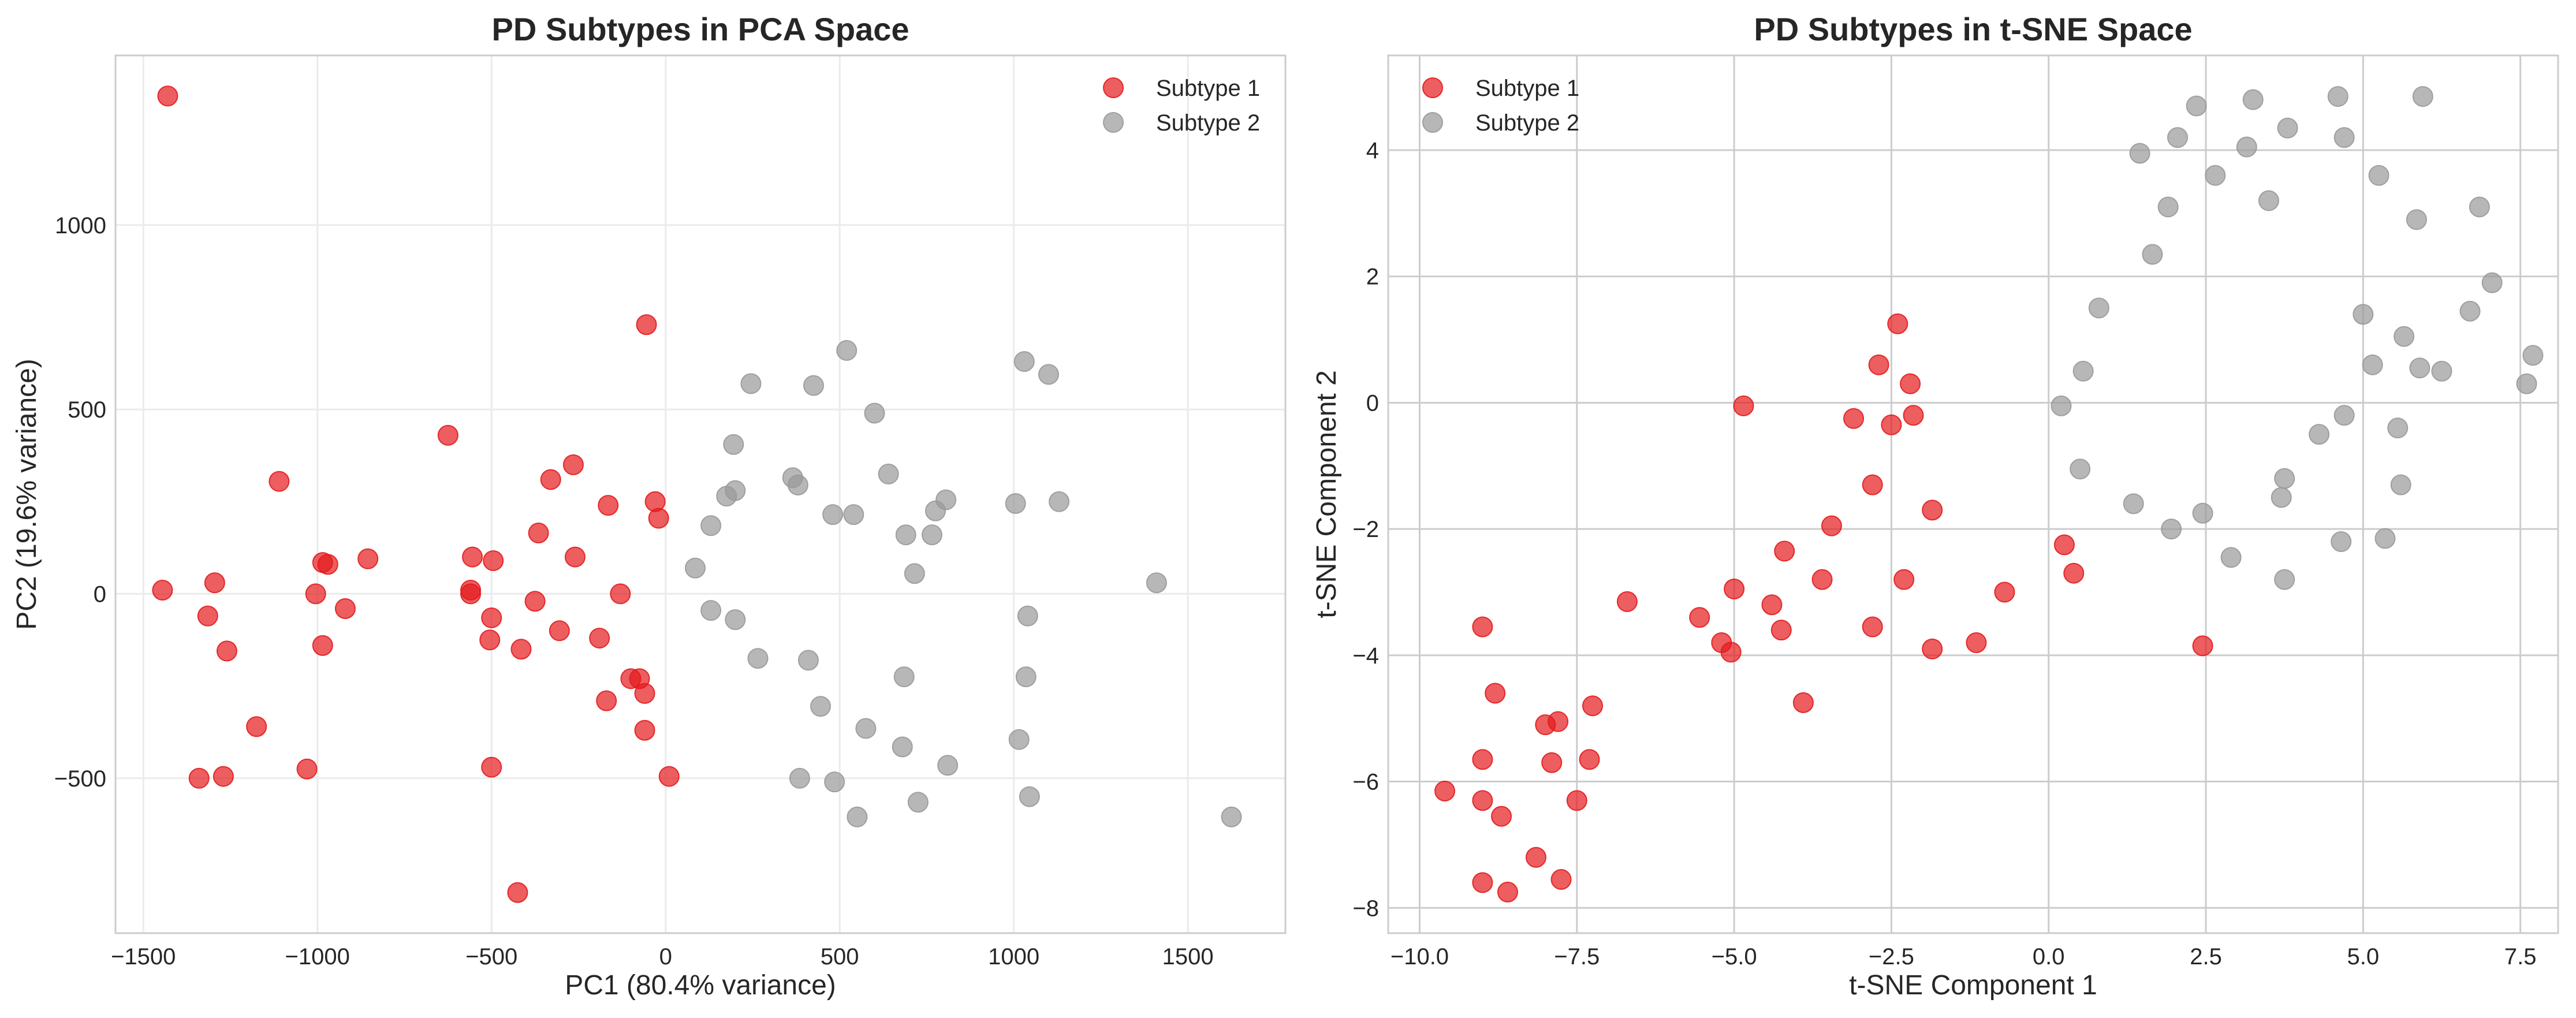  Describe the element at coordinates (2049, 956) in the screenshot. I see `tsne-x-tick-label: 0.0` at that location.